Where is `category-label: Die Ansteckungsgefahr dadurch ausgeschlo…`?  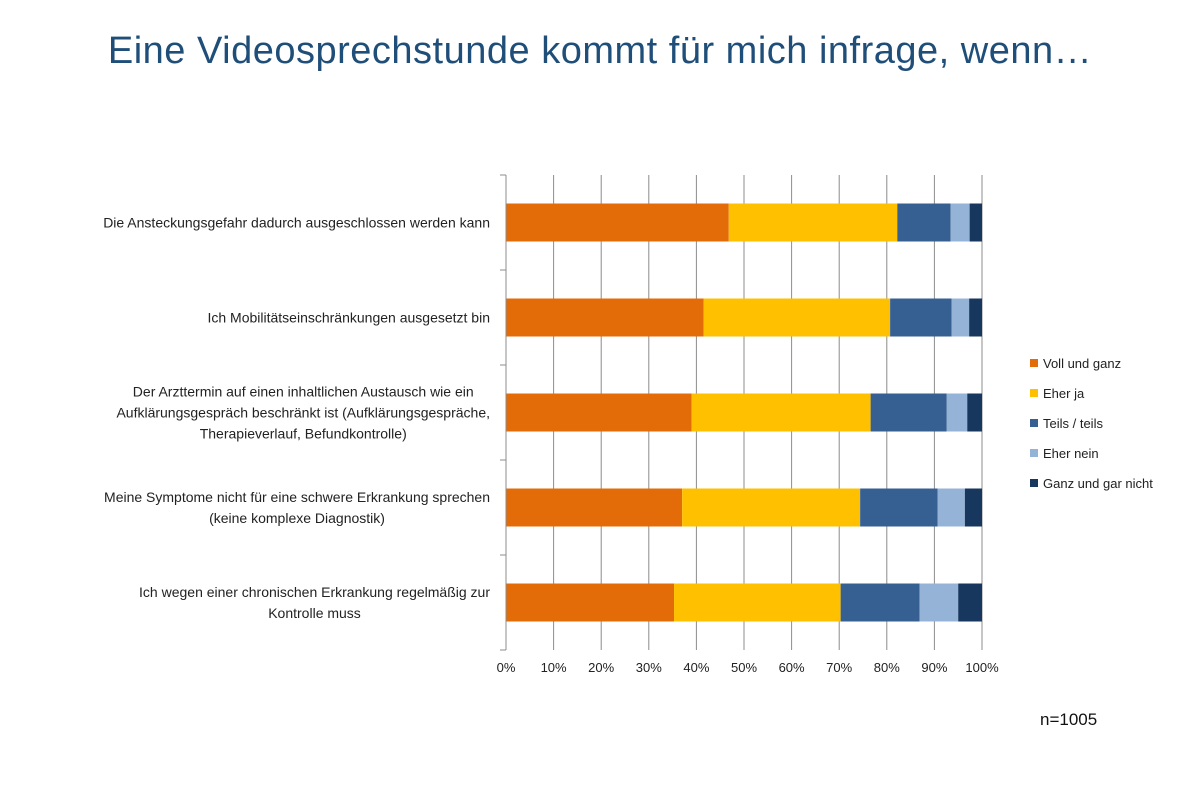
category-label: Die Ansteckungsgefahr dadurch ausgeschlo… is located at coordinates (296, 223).